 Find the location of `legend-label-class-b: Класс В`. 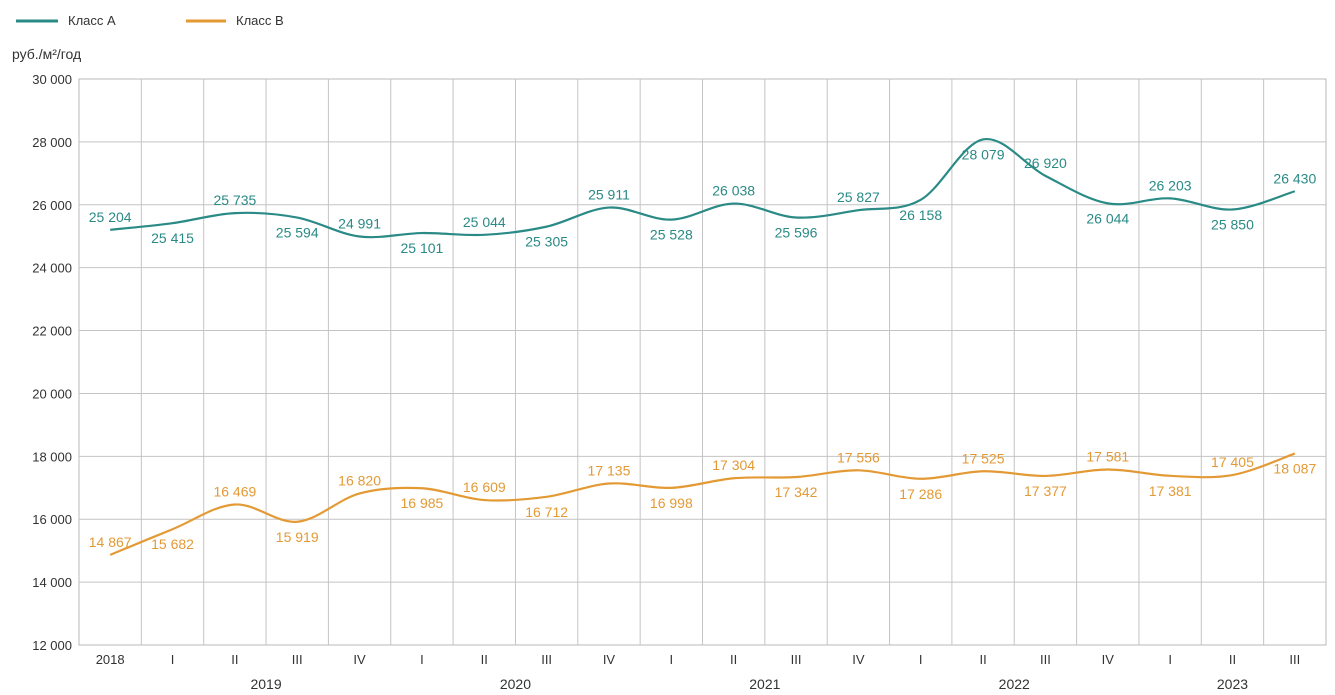

legend-label-class-b: Класс В is located at coordinates (260, 20).